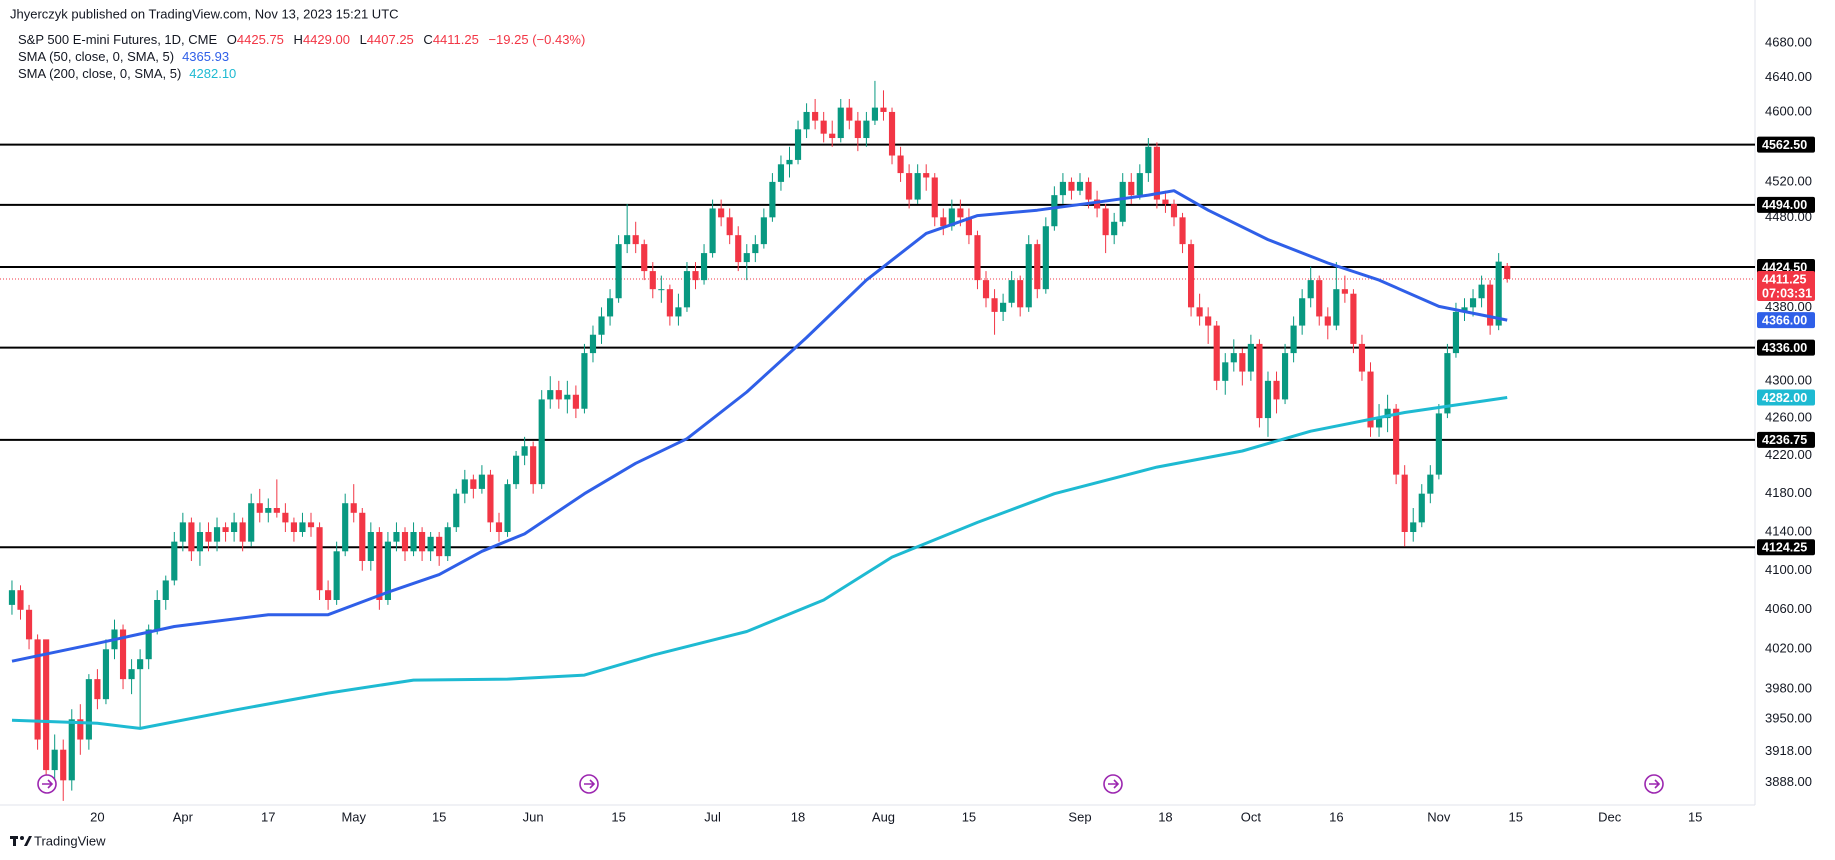 This screenshot has height=860, width=1835. I want to click on level-label-bg, so click(1786, 144).